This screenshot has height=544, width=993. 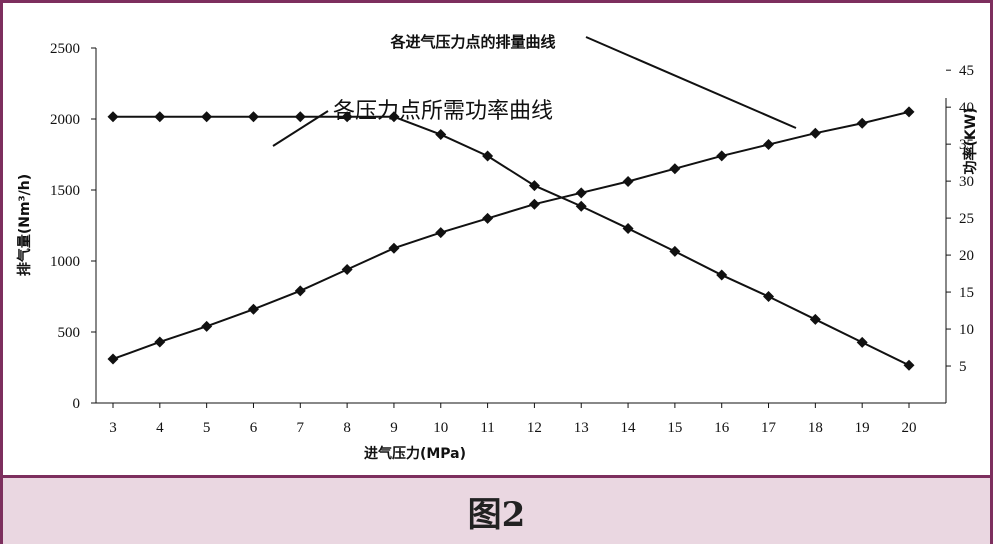 What do you see at coordinates (24, 225) in the screenshot?
I see `y-axis-title: 排气量(Nm³/h)` at bounding box center [24, 225].